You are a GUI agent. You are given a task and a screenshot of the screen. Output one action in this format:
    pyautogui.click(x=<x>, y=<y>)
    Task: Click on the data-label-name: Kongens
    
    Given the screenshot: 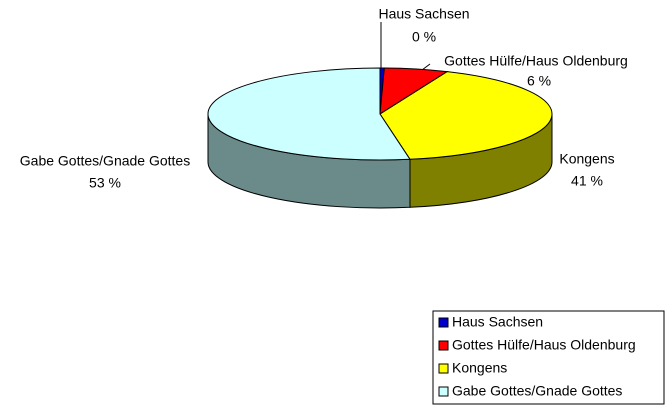 What is the action you would take?
    pyautogui.click(x=586, y=159)
    